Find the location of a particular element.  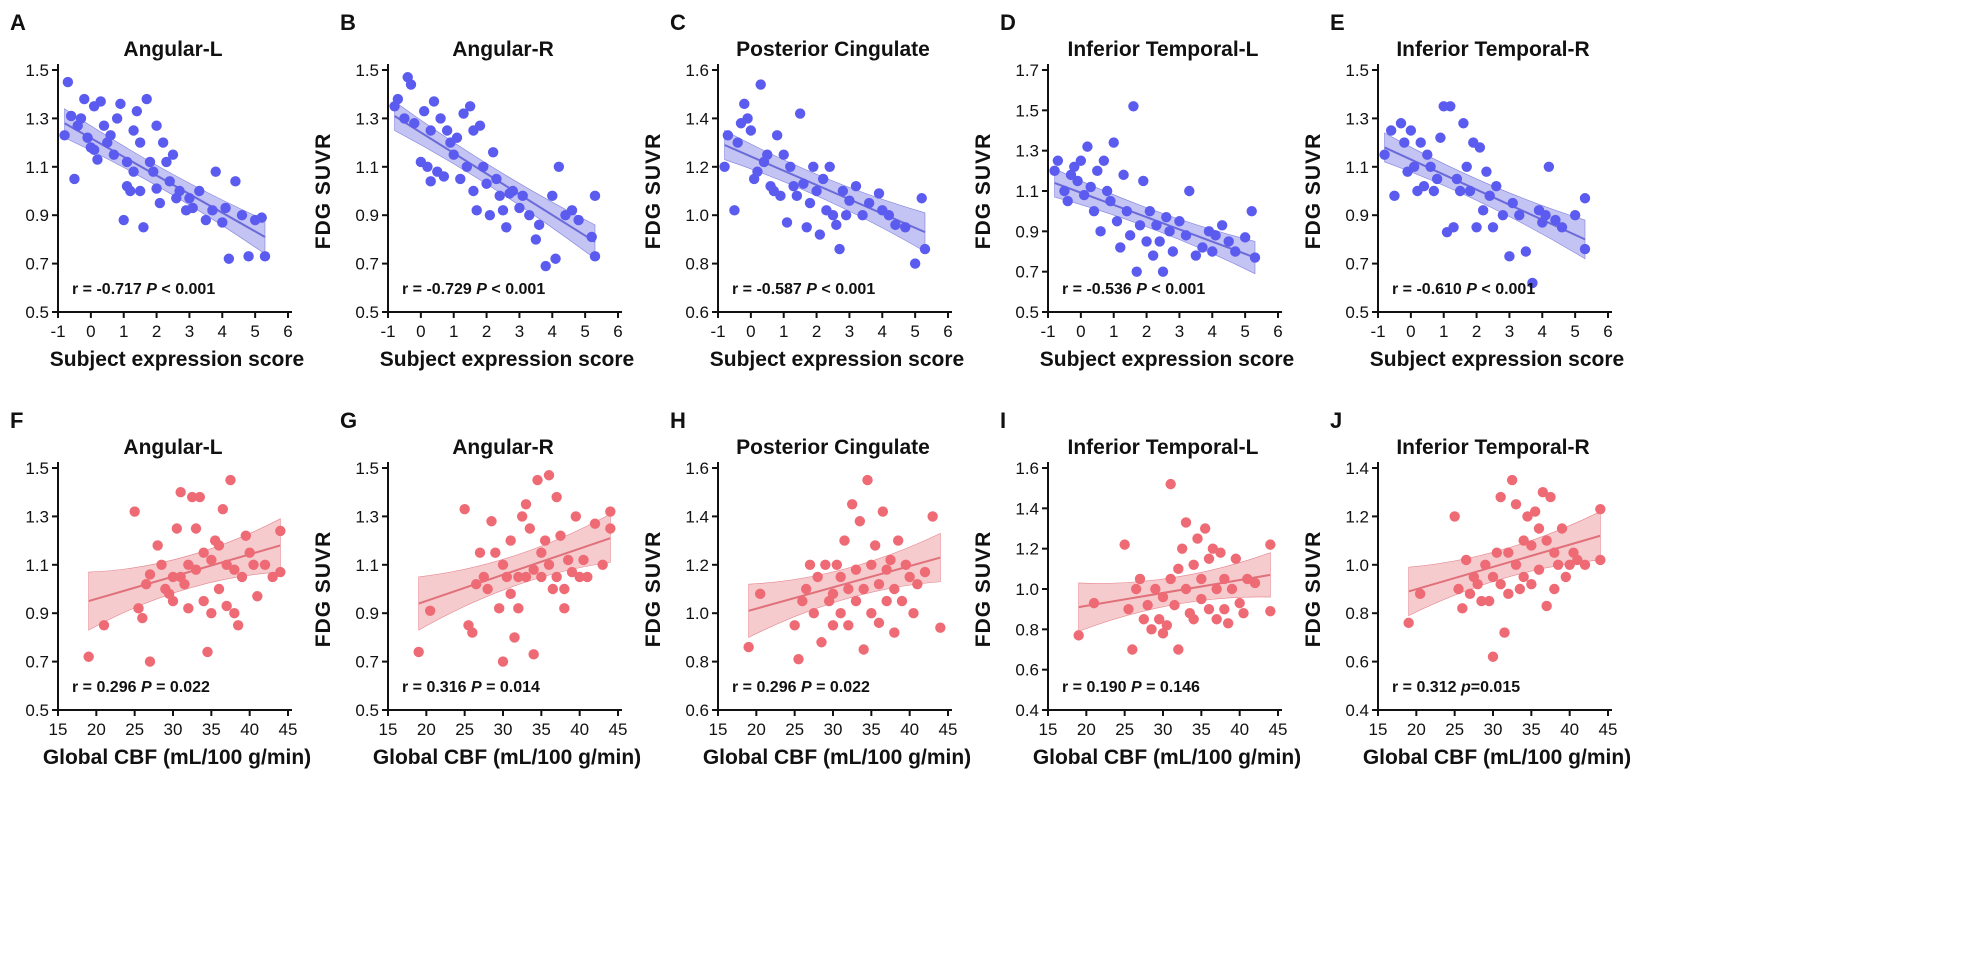

correlation-stats: r = 0.312 p=0.015 is located at coordinates (1456, 687).